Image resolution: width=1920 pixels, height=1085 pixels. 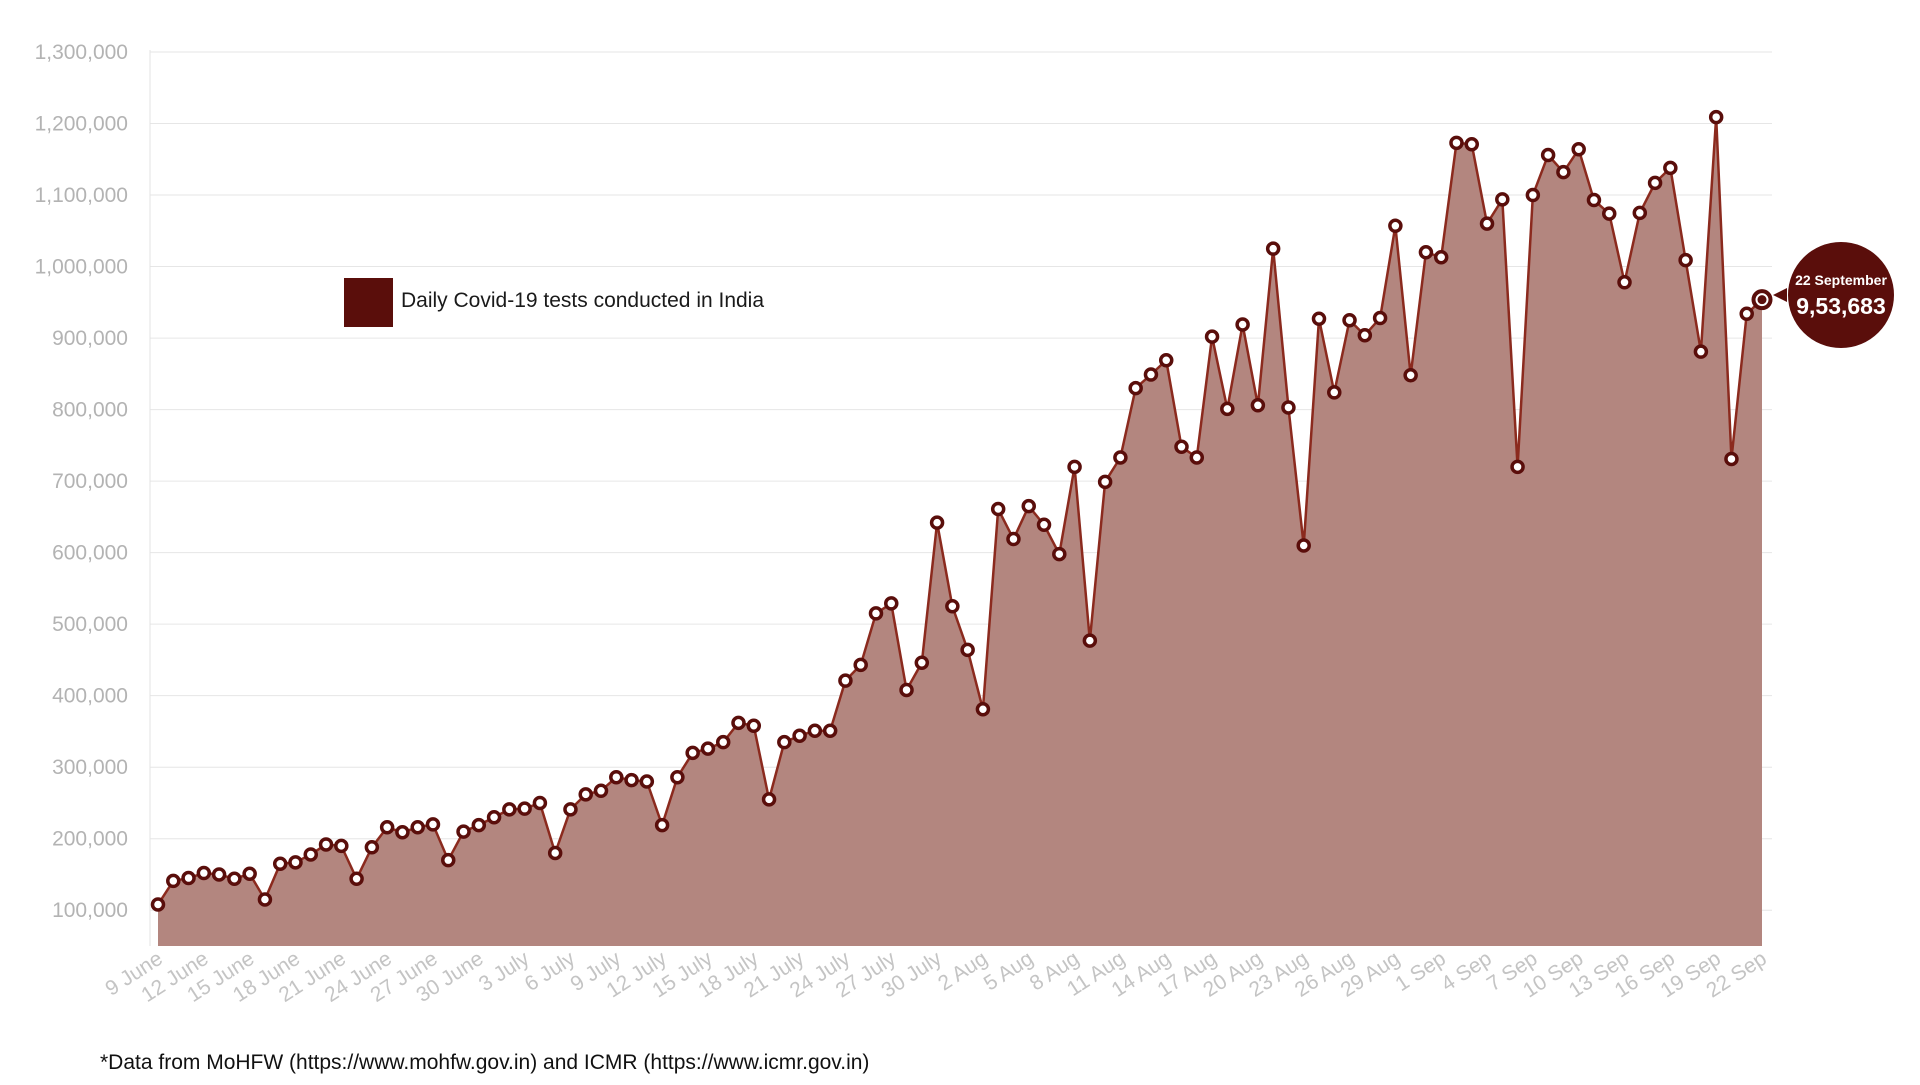 What do you see at coordinates (81, 267) in the screenshot?
I see `y-tick-label: 1,000,000` at bounding box center [81, 267].